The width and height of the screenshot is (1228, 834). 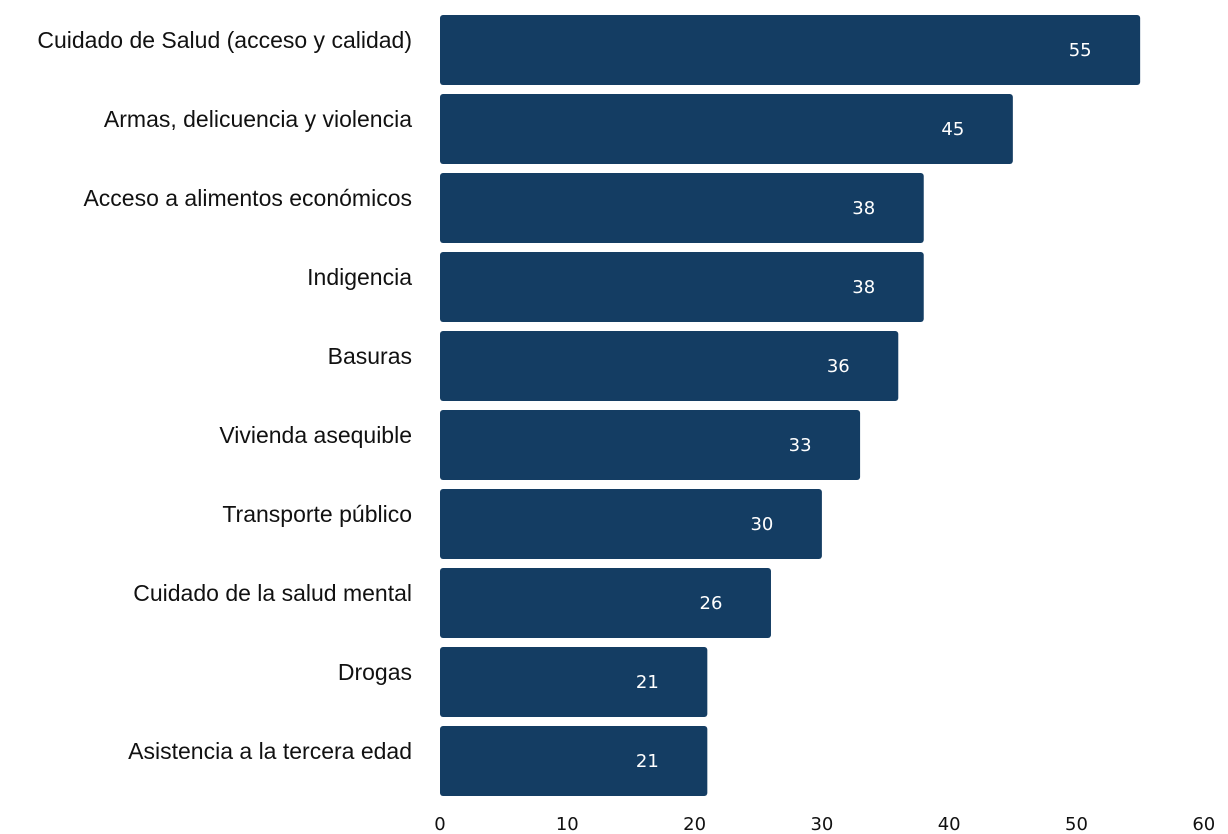 I want to click on x-axis-ticks-group: 0 10 20 30 40 50 60, so click(x=824, y=824).